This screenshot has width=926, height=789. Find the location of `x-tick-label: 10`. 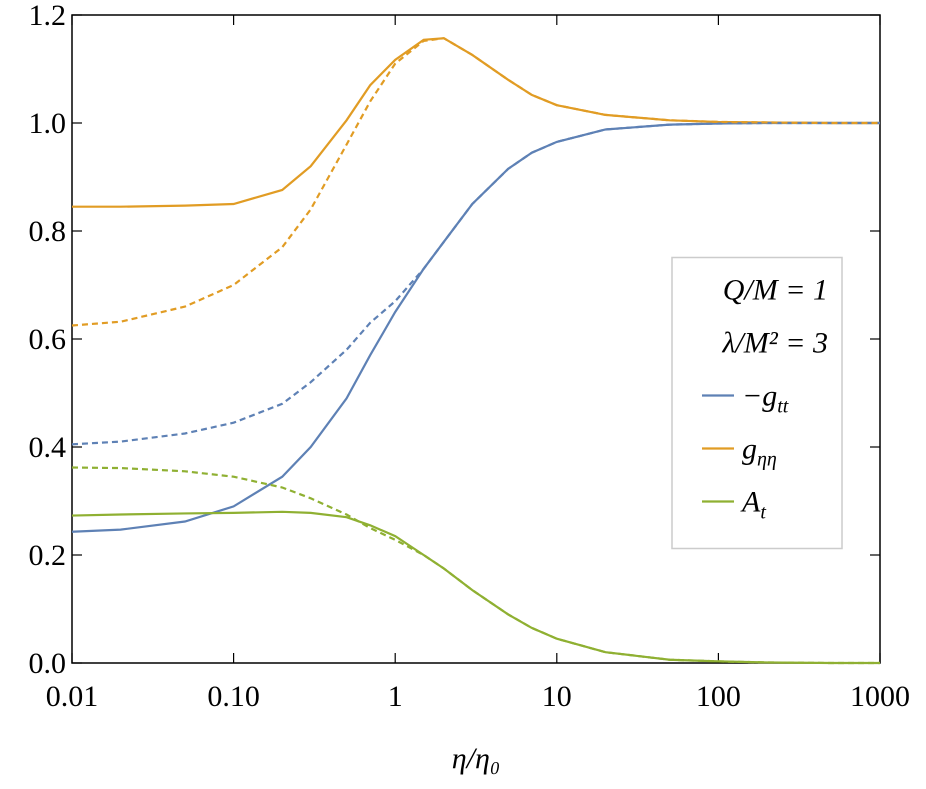

x-tick-label: 10 is located at coordinates (557, 696).